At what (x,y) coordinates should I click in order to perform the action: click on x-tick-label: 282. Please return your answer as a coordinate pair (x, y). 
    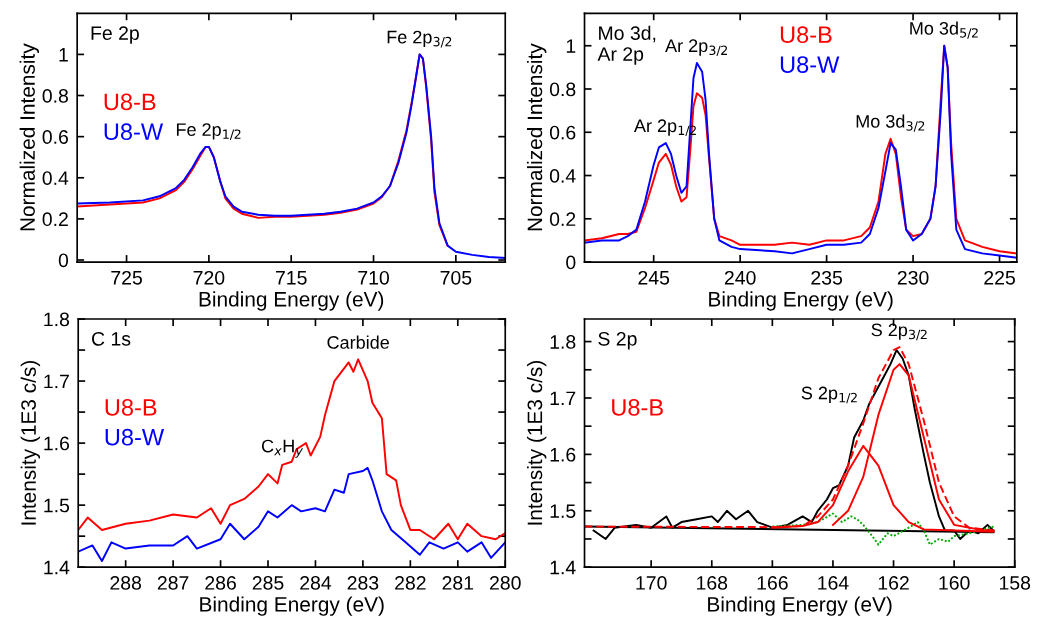
    Looking at the image, I should click on (410, 583).